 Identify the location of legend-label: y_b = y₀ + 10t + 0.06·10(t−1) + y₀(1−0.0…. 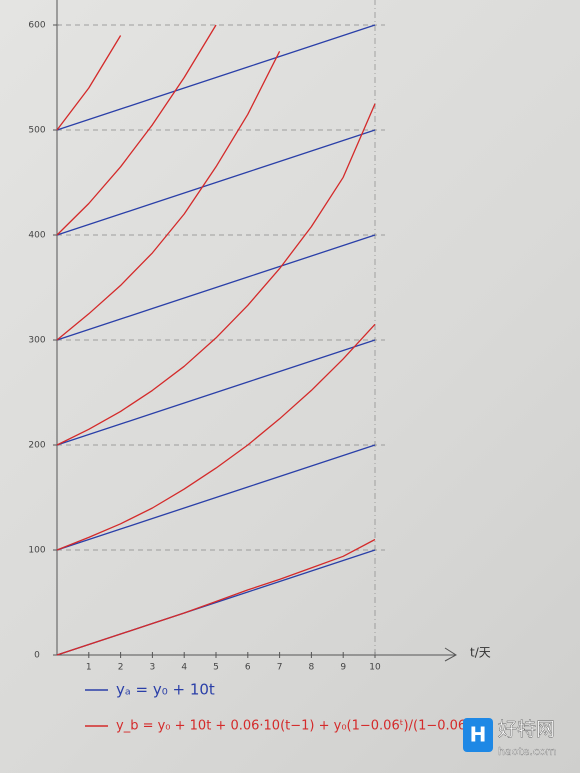
(293, 726).